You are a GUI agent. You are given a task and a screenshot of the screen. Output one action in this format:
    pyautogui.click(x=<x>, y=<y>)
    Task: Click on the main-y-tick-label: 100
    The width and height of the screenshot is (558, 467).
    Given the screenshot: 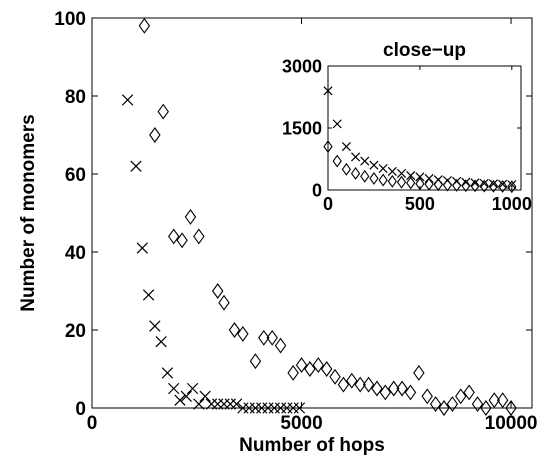 What is the action you would take?
    pyautogui.click(x=70, y=19)
    